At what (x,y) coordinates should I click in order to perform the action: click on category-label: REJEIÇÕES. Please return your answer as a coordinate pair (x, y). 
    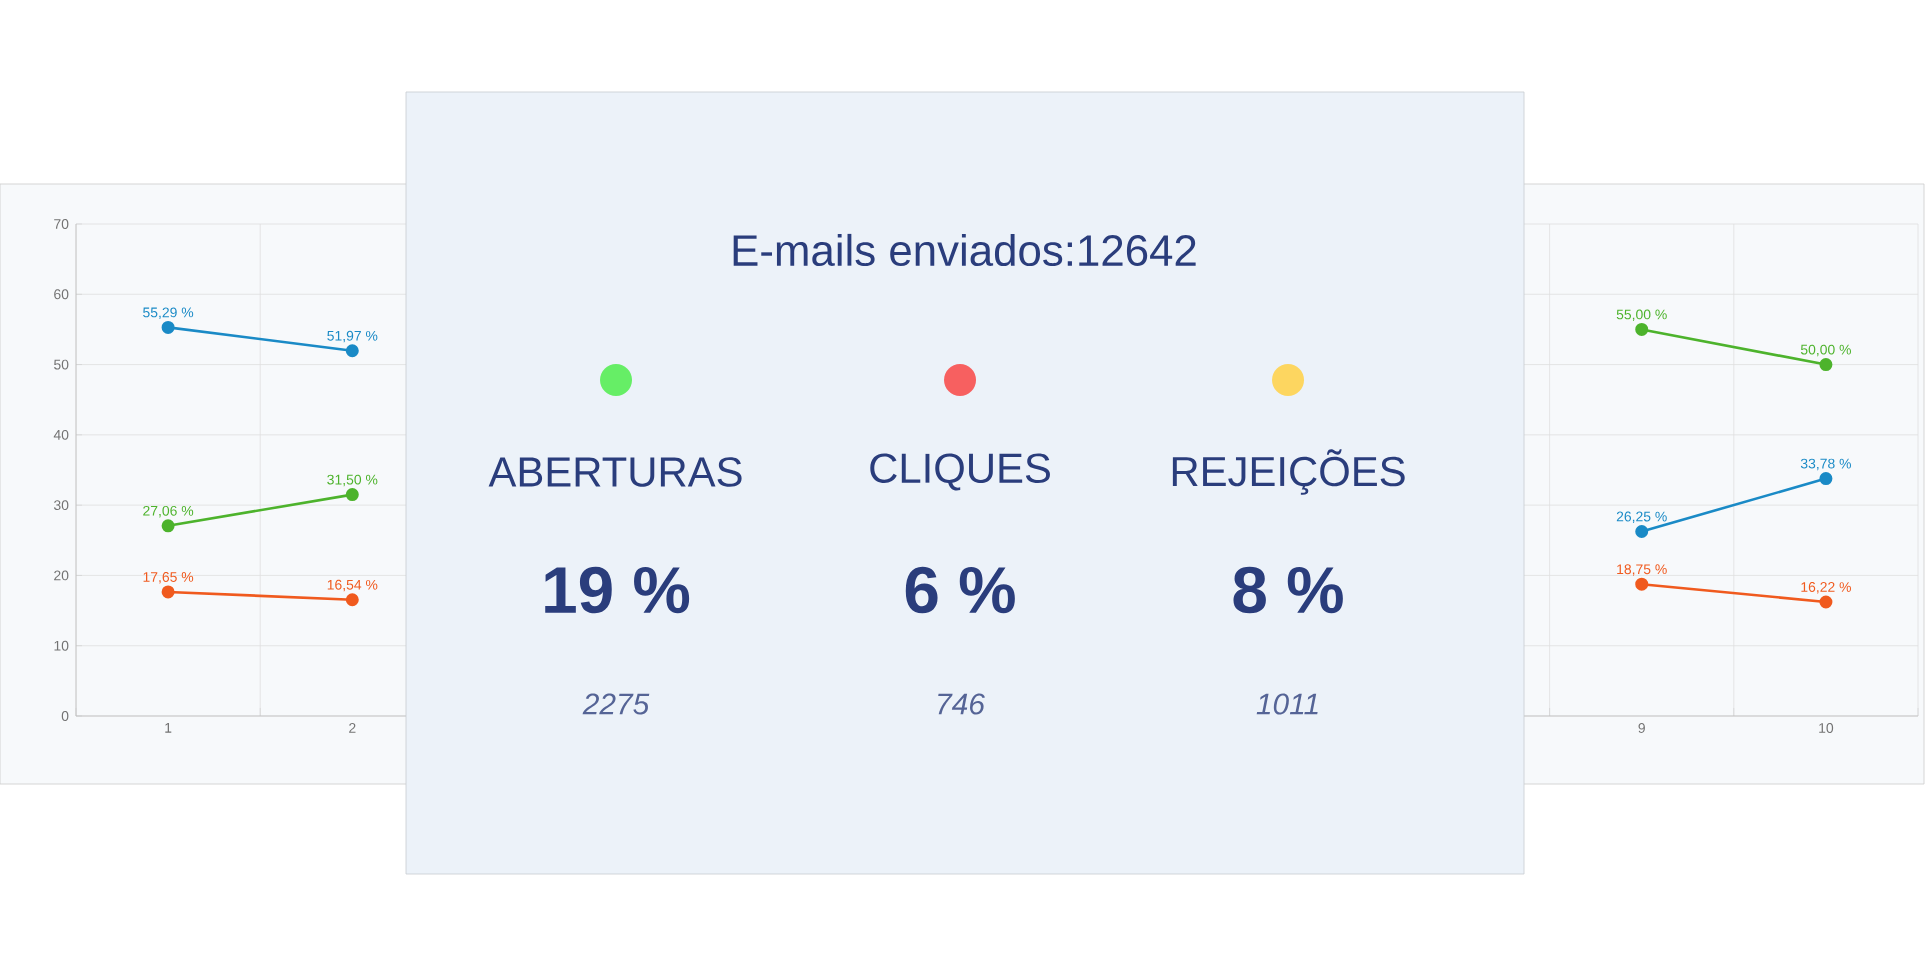
    Looking at the image, I should click on (1288, 472).